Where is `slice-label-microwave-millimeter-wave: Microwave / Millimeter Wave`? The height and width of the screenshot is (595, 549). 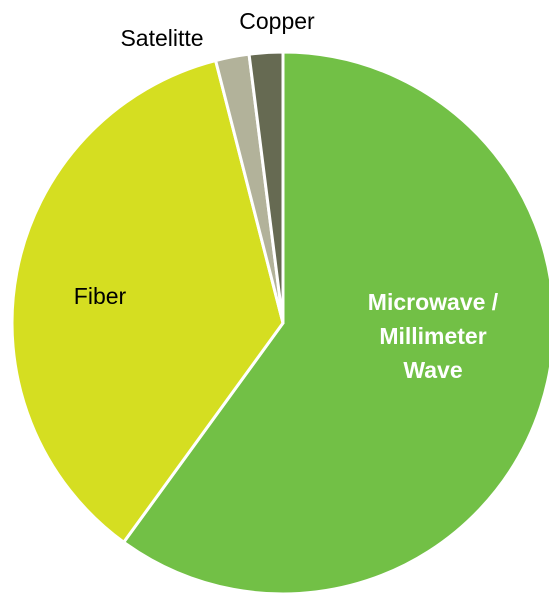
slice-label-microwave-millimeter-wave: Microwave / Millimeter Wave is located at coordinates (433, 336).